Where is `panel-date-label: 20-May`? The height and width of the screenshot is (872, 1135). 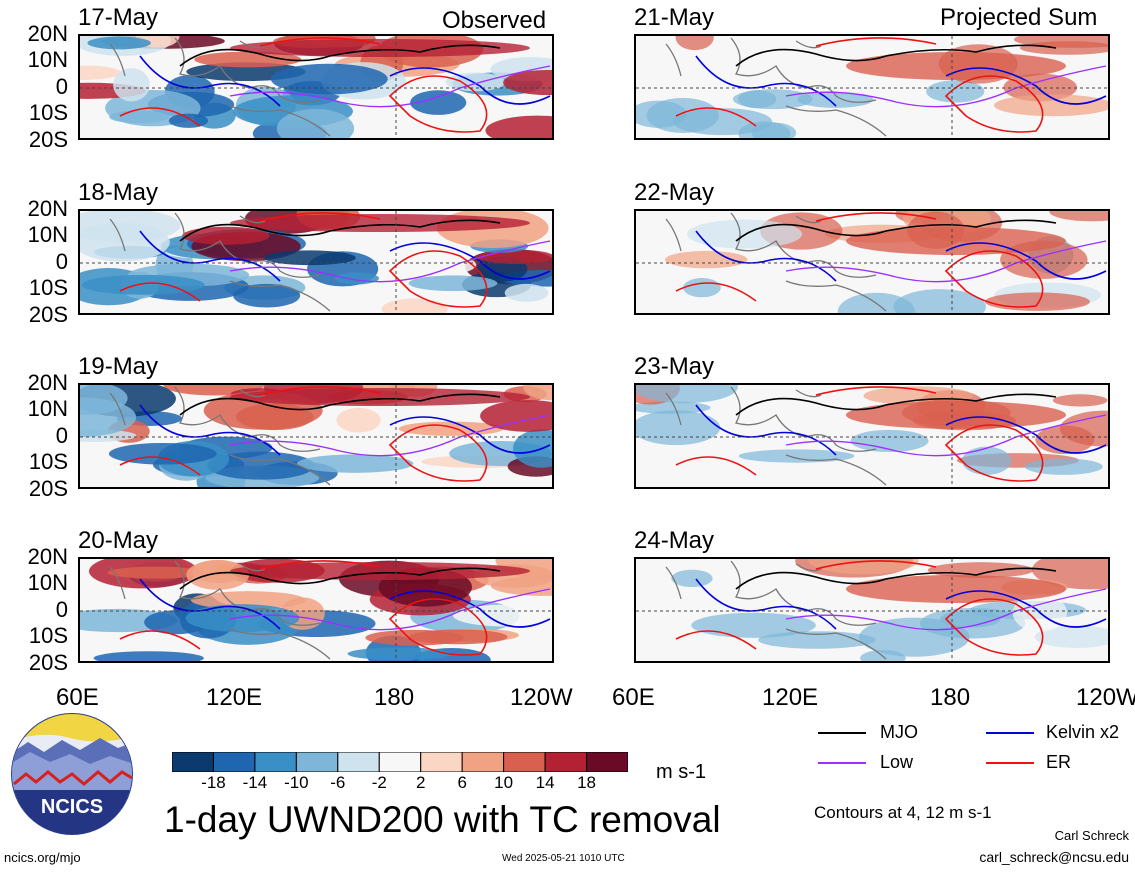
panel-date-label: 20-May is located at coordinates (118, 540).